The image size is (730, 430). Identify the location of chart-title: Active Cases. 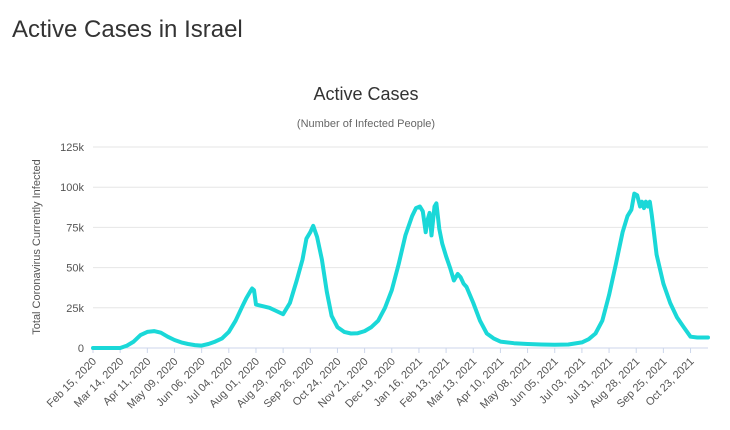
(365, 94).